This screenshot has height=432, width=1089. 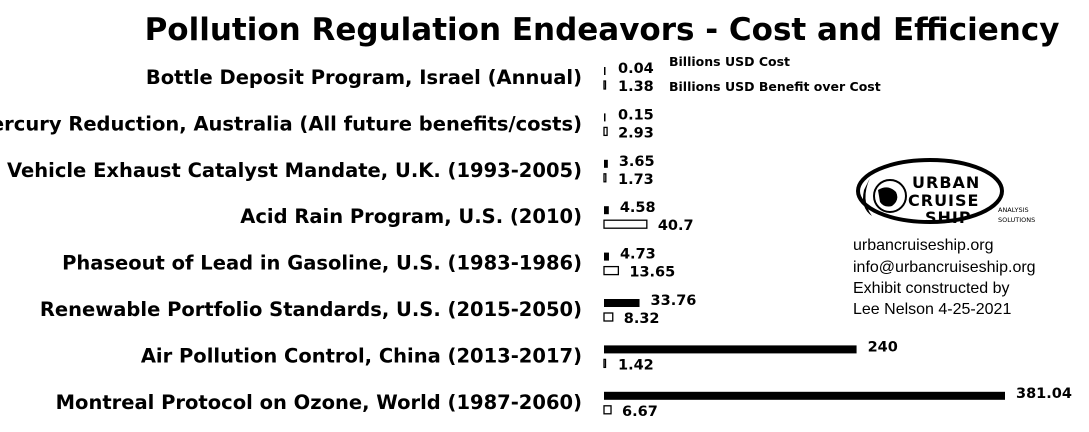 I want to click on value-label-benefit: 13.65, so click(x=652, y=273).